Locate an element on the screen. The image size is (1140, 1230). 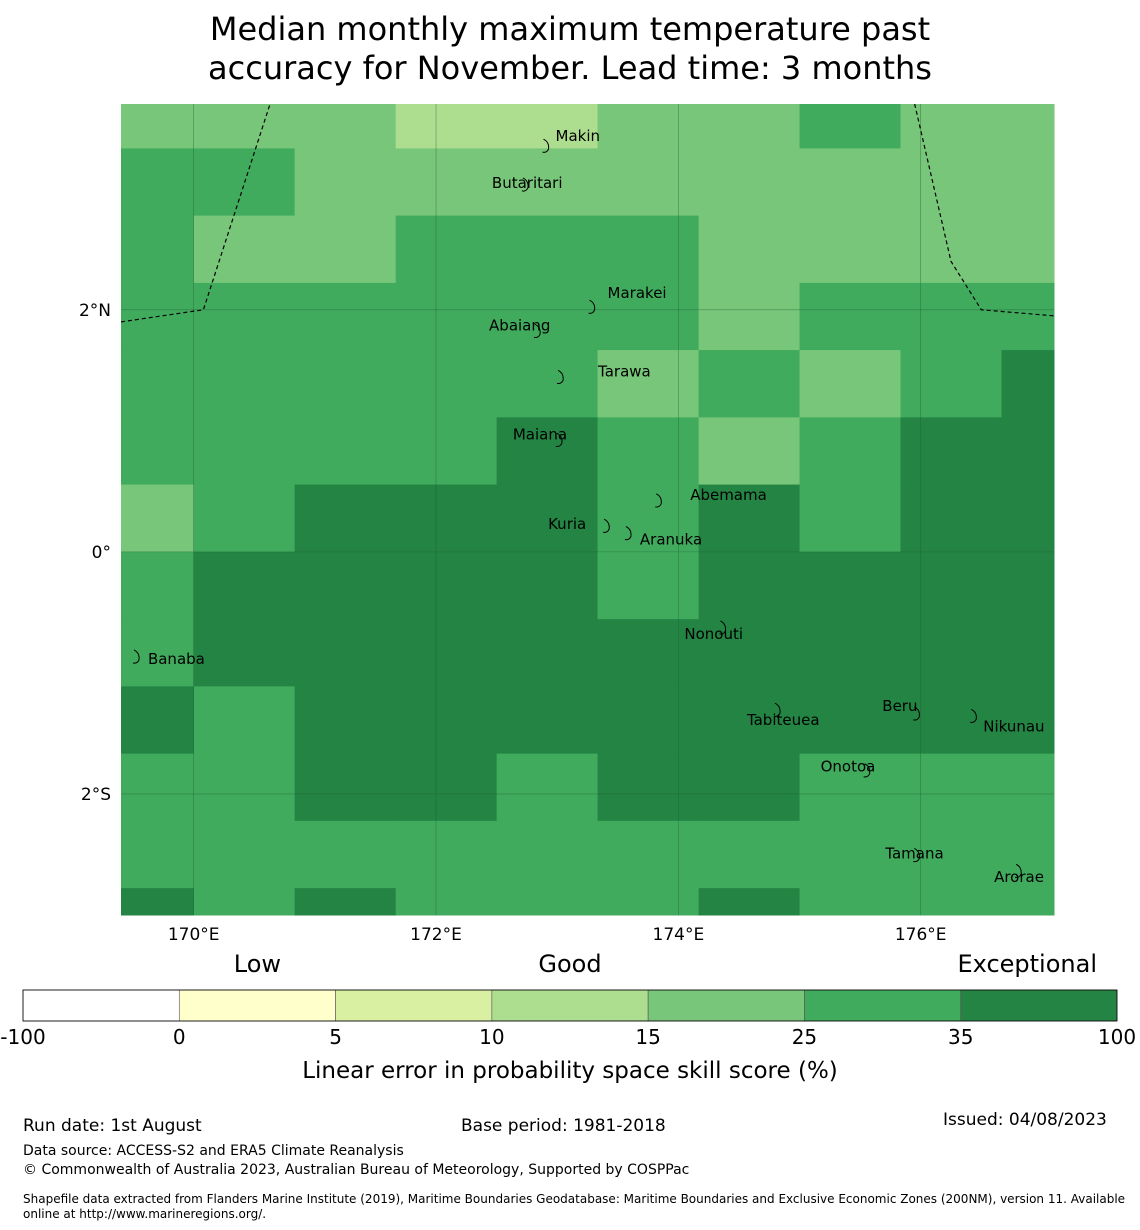
island-nonouti: Nonouti is located at coordinates (713, 631).